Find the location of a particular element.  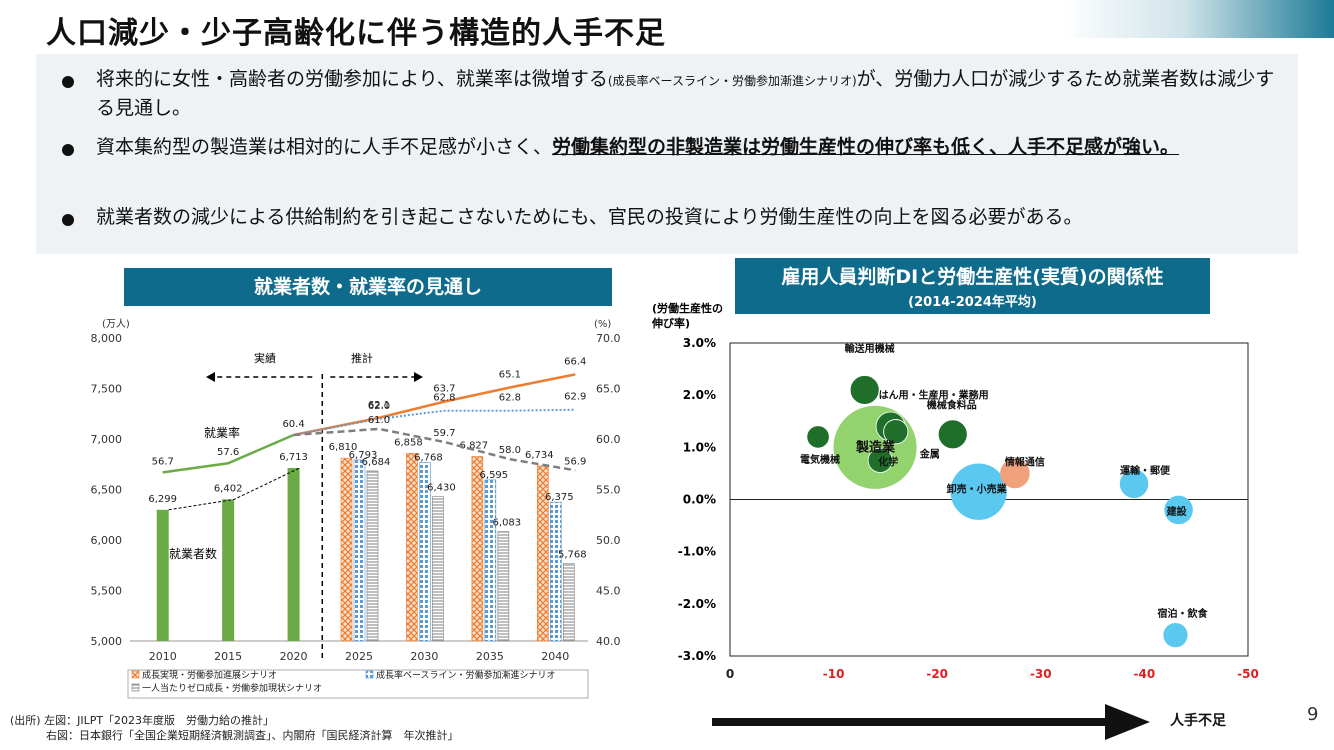

rate-label-scenario-2: 62.0 is located at coordinates (379, 406).